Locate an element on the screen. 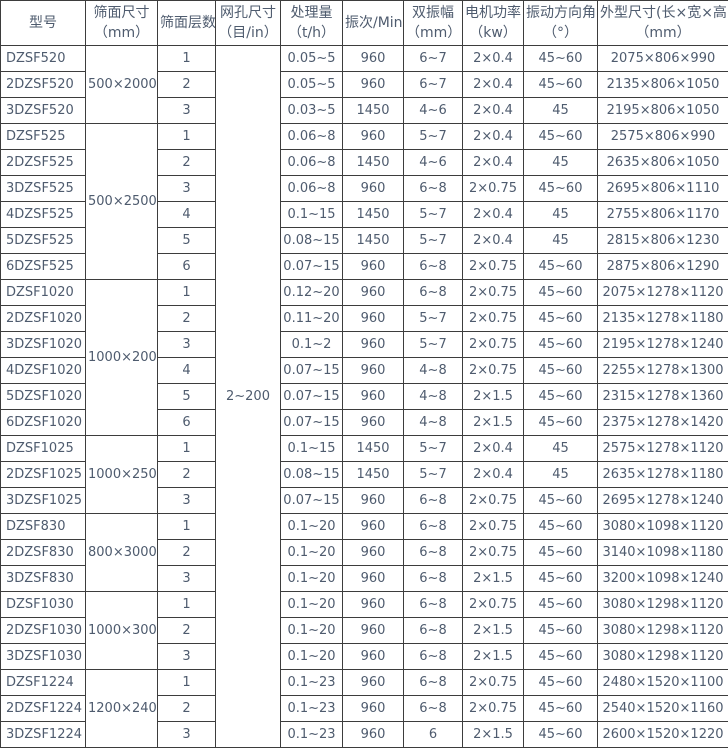 The height and width of the screenshot is (749, 728). col-header-angle: 振动方向角 （°） is located at coordinates (560, 23).